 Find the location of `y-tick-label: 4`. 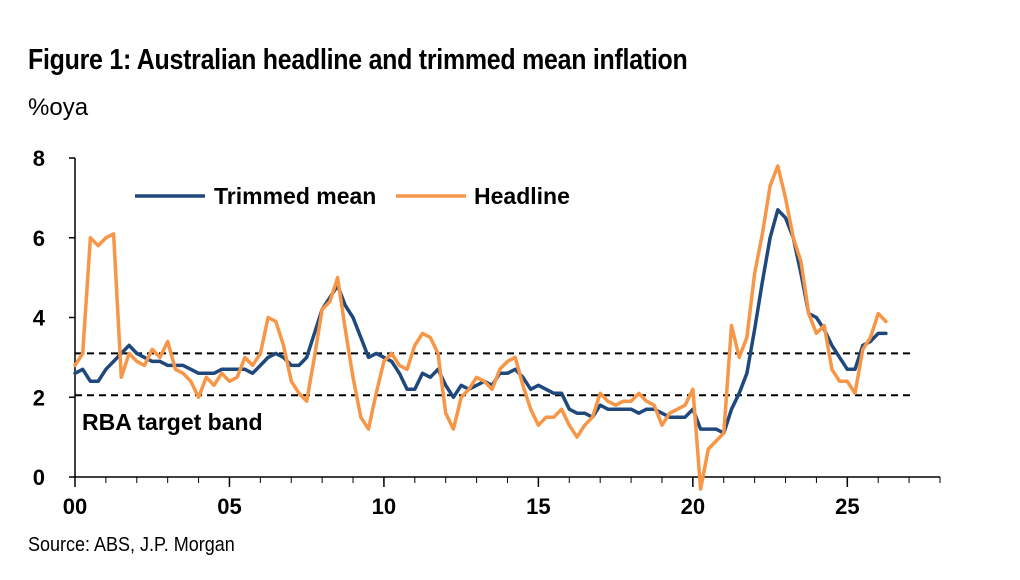

y-tick-label: 4 is located at coordinates (39, 318).